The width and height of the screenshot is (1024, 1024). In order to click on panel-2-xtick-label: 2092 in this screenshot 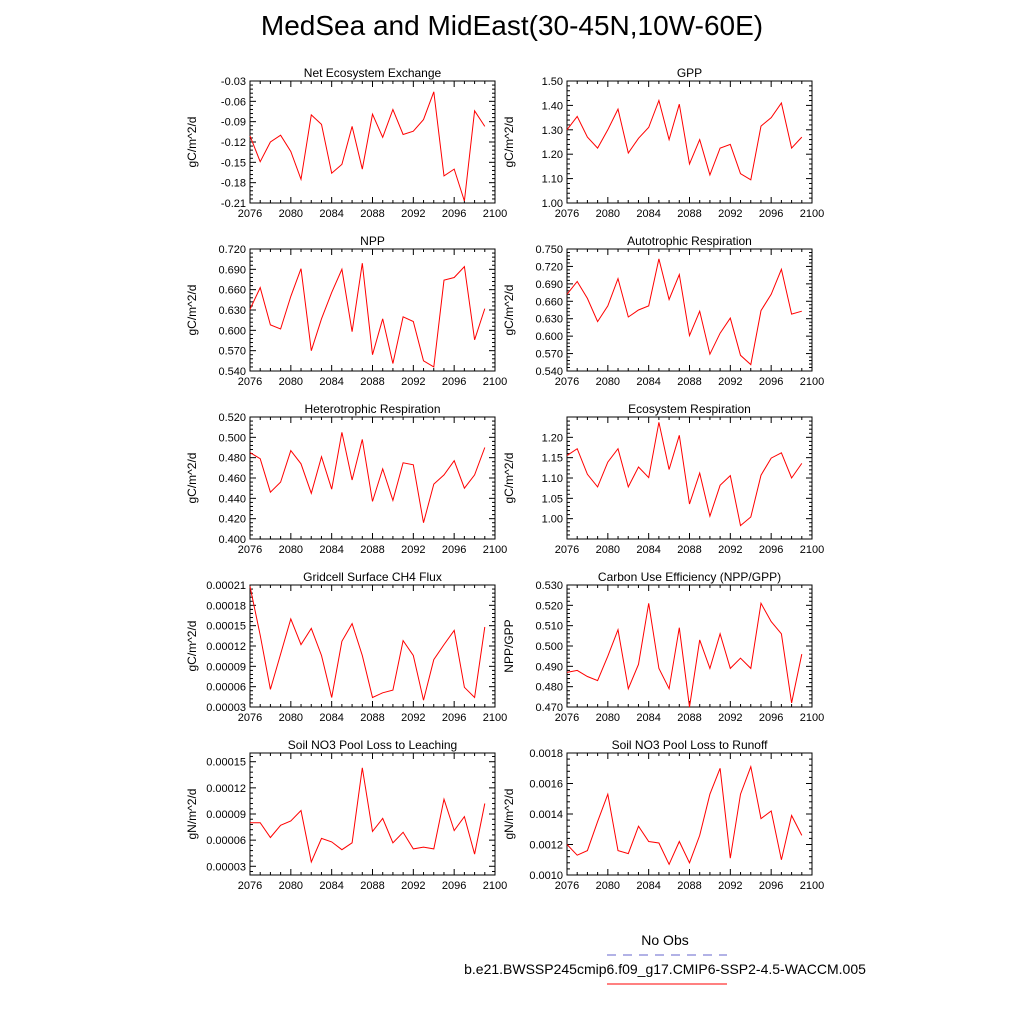, I will do `click(730, 214)`.